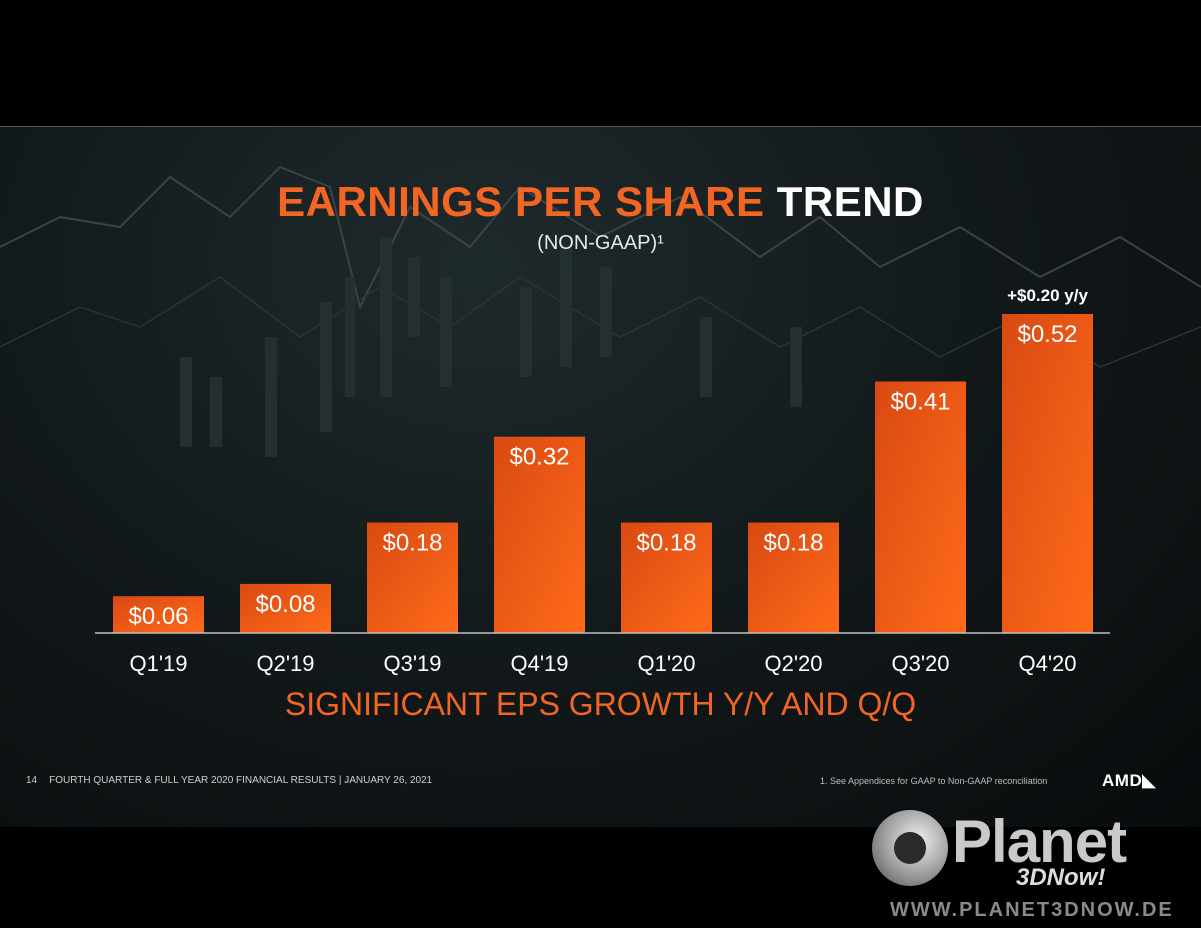  What do you see at coordinates (793, 663) in the screenshot?
I see `x-tick-label-Q2'20: Q2'20` at bounding box center [793, 663].